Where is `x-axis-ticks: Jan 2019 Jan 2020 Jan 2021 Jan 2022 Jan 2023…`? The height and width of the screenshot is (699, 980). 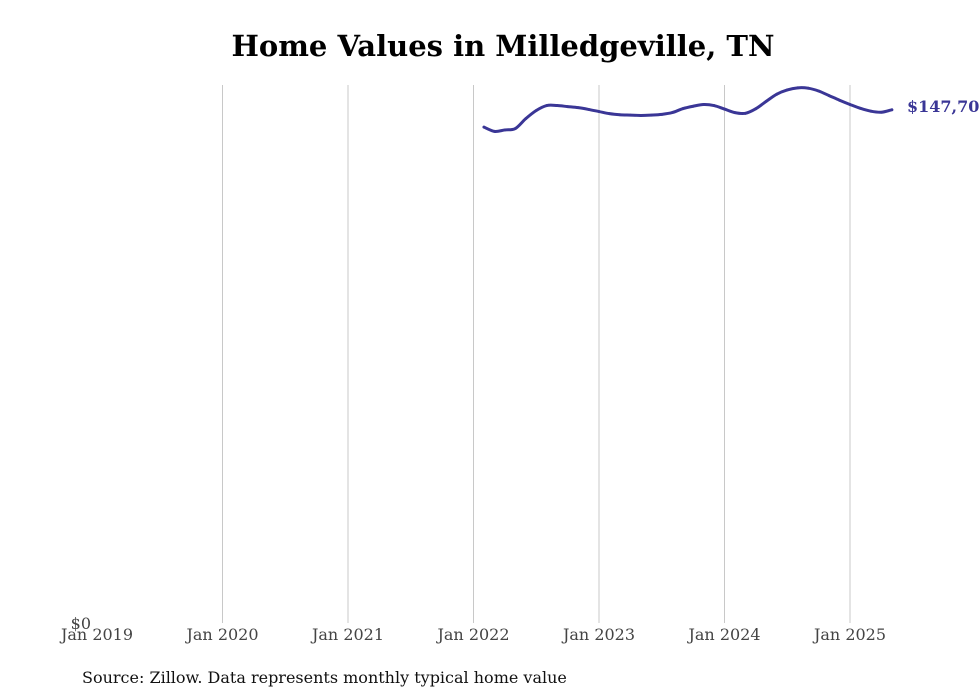 x-axis-ticks: Jan 2019 Jan 2020 Jan 2021 Jan 2022 Jan 2023… is located at coordinates (472, 634).